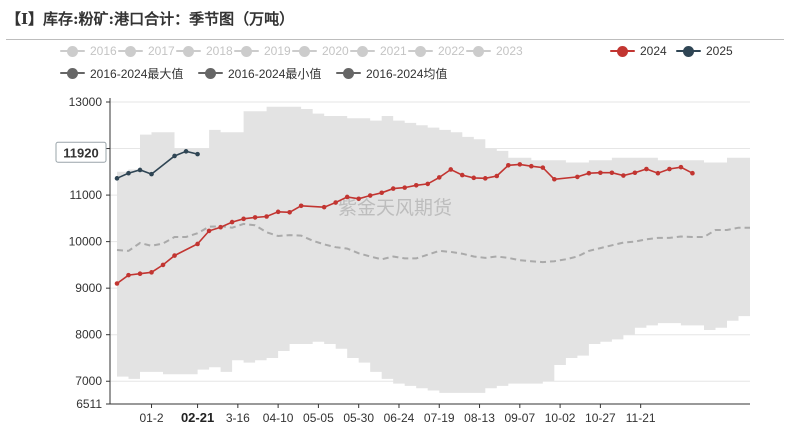 This screenshot has height=430, width=792. Describe the element at coordinates (451, 51) in the screenshot. I see `legend-label: 2022` at that location.